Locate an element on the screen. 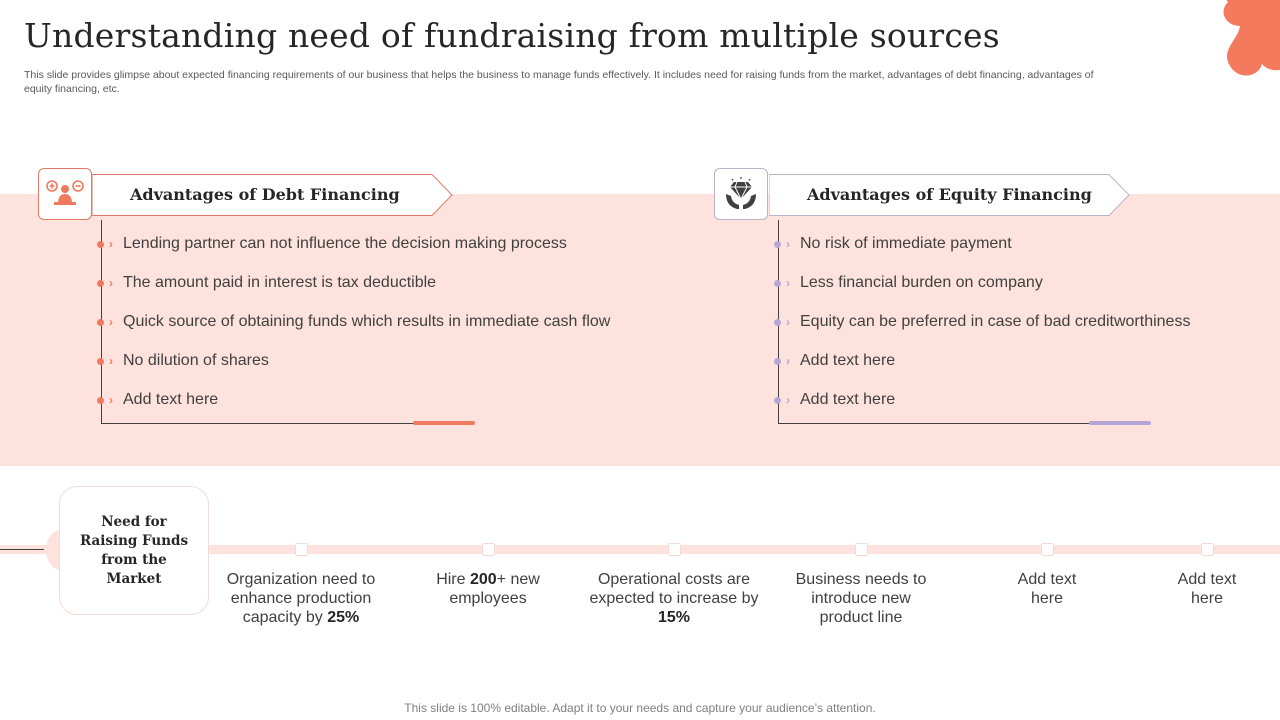 The height and width of the screenshot is (720, 1280). equity-item-text: No risk of immediate payment is located at coordinates (906, 243).